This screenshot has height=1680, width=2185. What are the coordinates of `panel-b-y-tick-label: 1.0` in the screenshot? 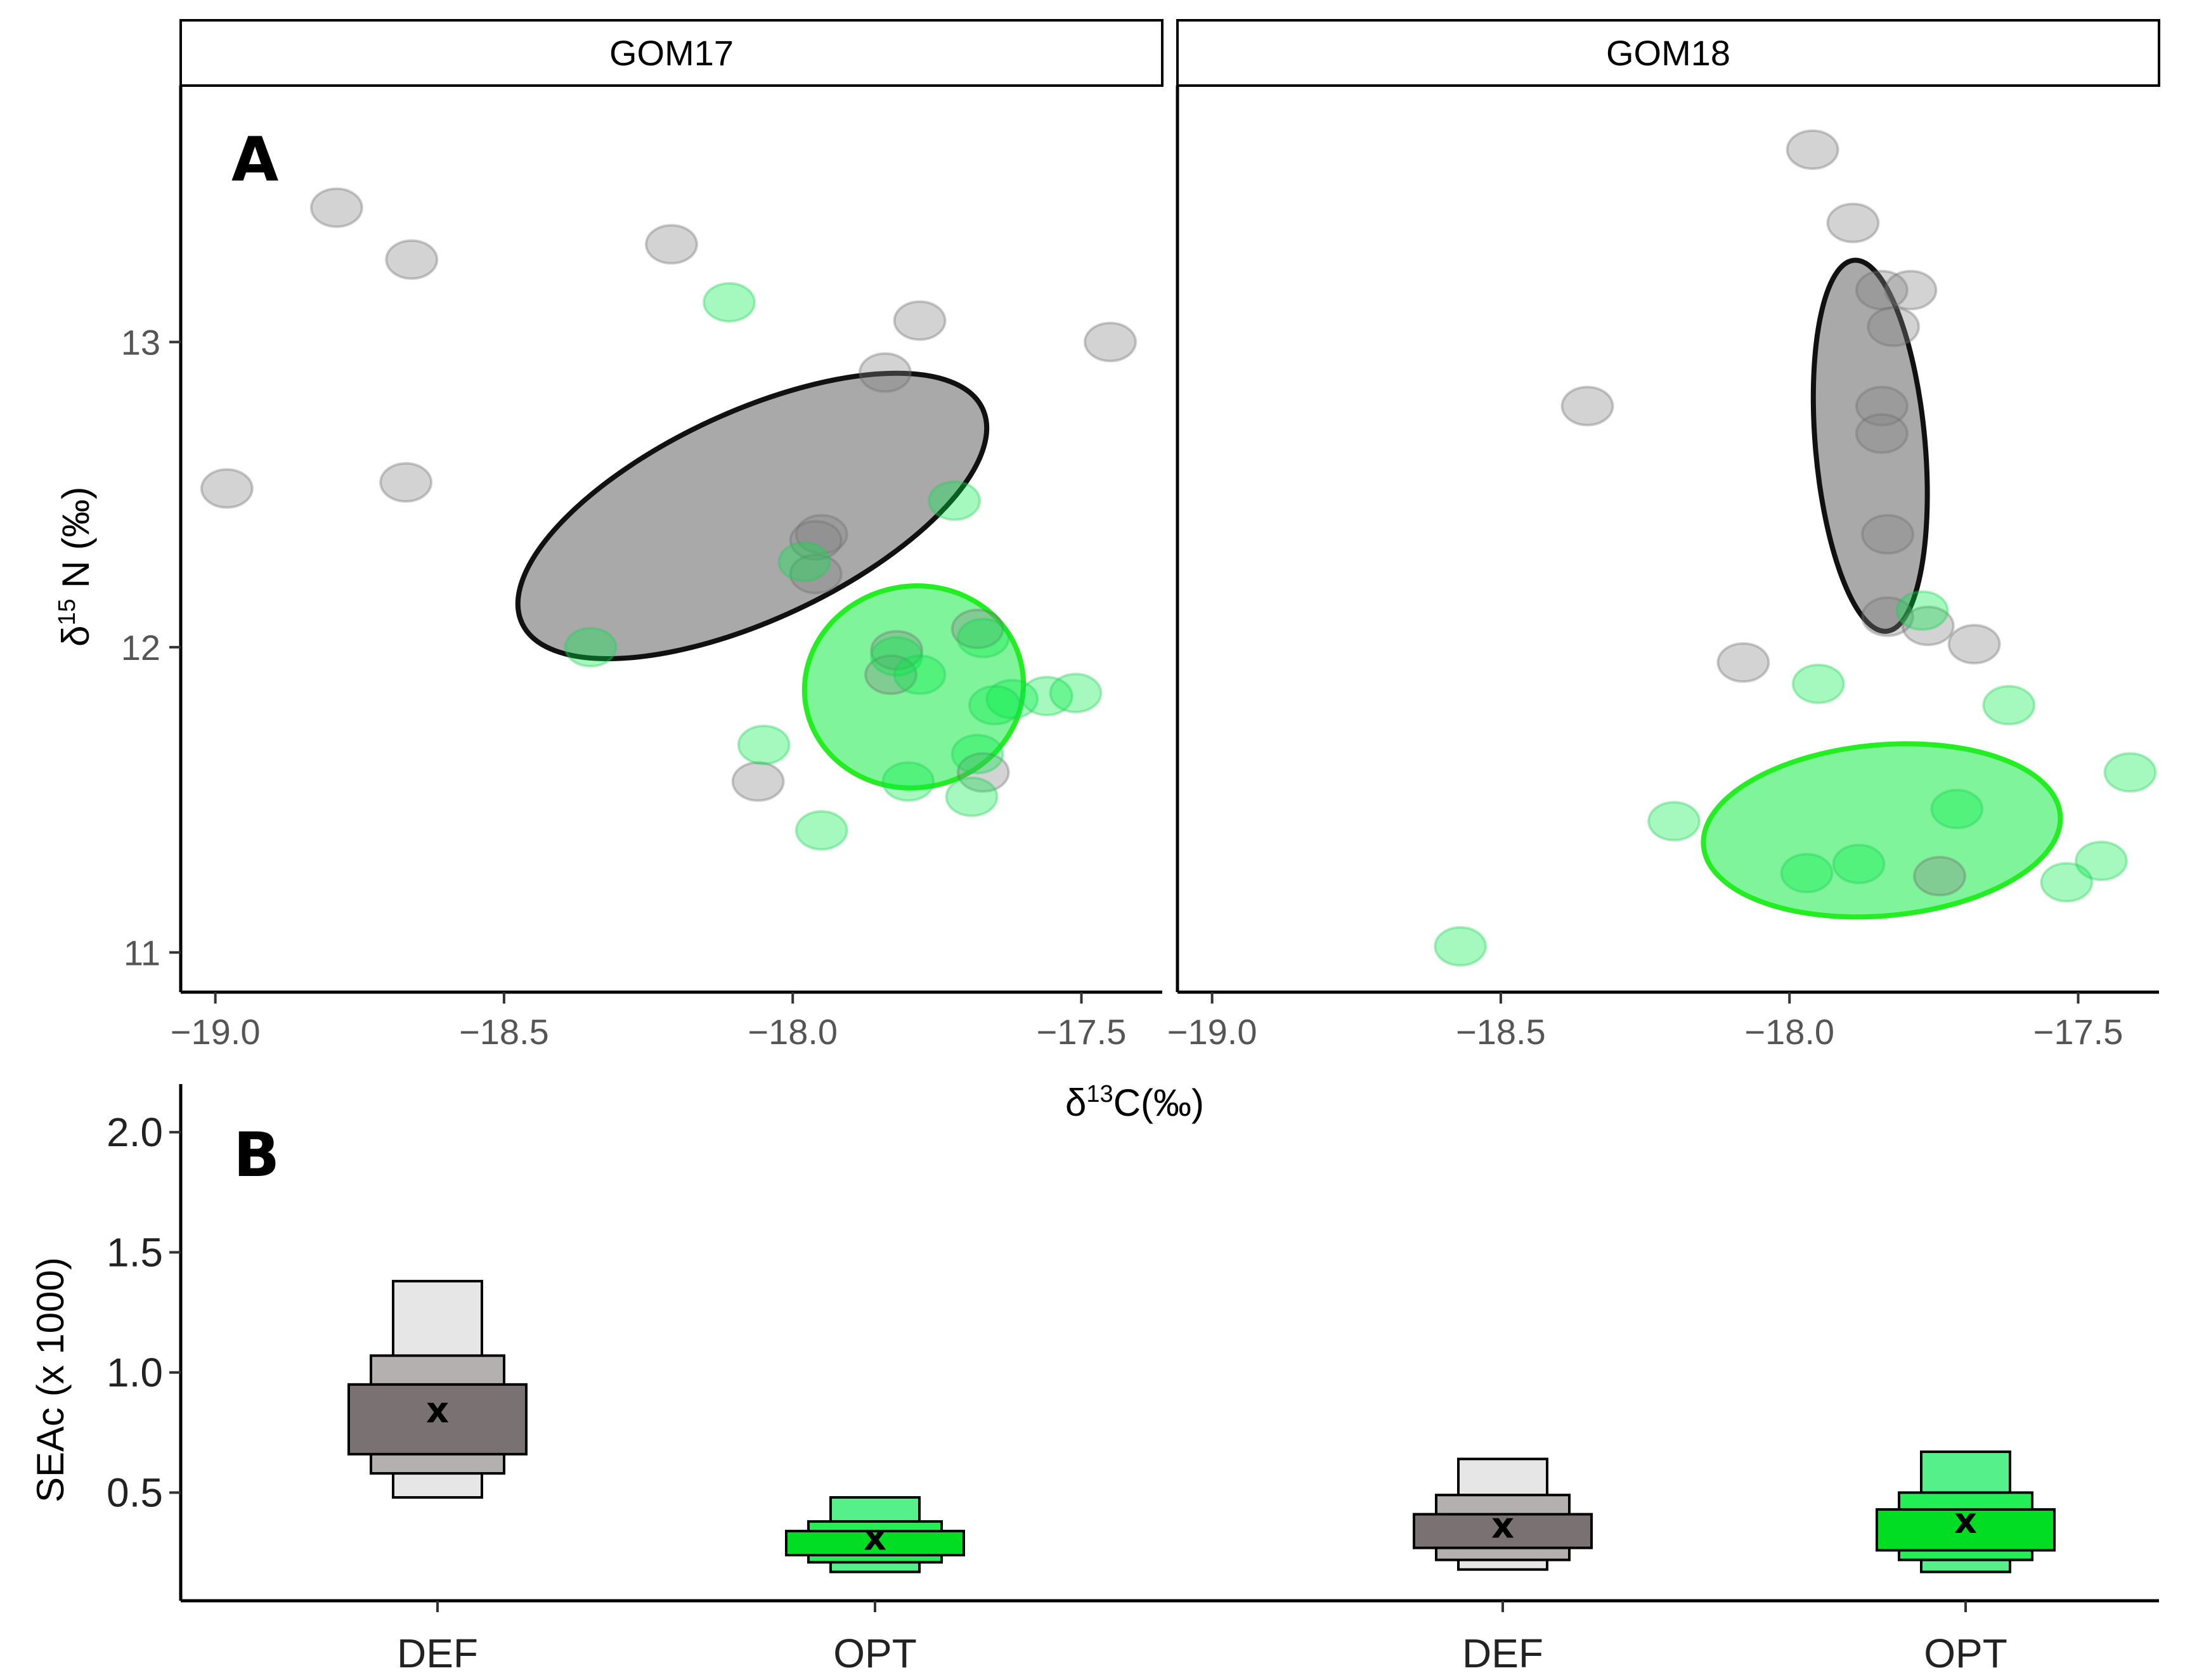 It's located at (135, 1372).